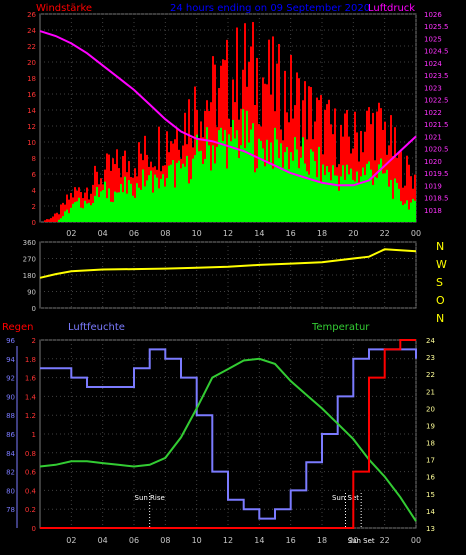  What do you see at coordinates (31, 111) in the screenshot?
I see `wind-tick-label: 14` at bounding box center [31, 111].